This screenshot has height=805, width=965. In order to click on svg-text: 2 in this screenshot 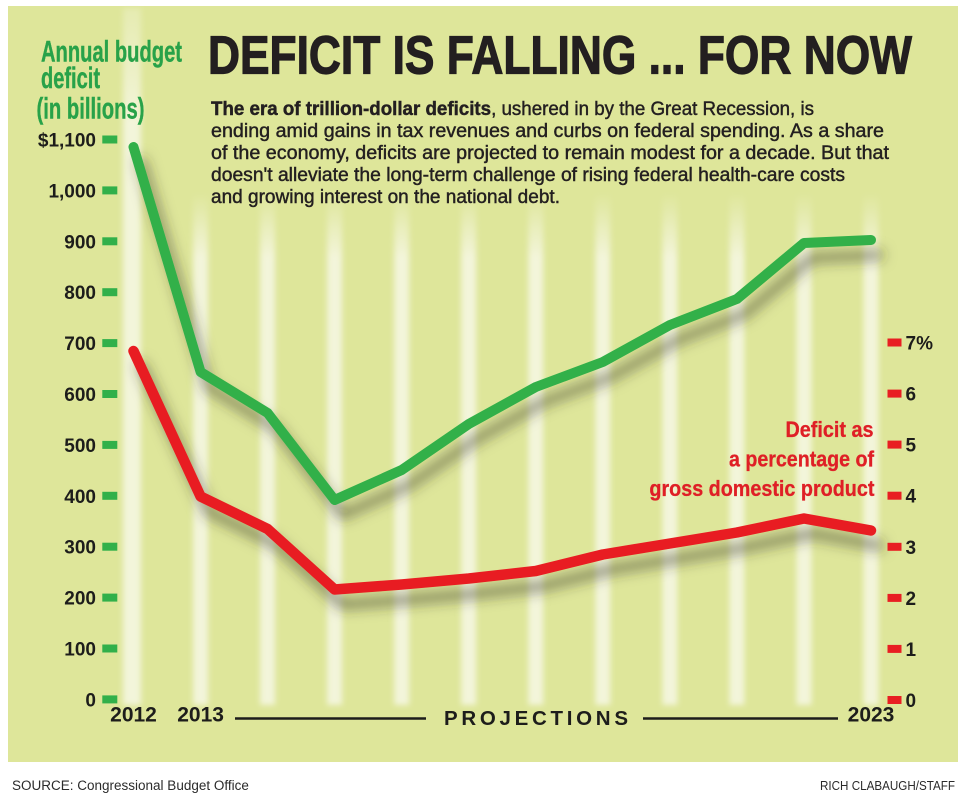, I will do `click(911, 599)`.